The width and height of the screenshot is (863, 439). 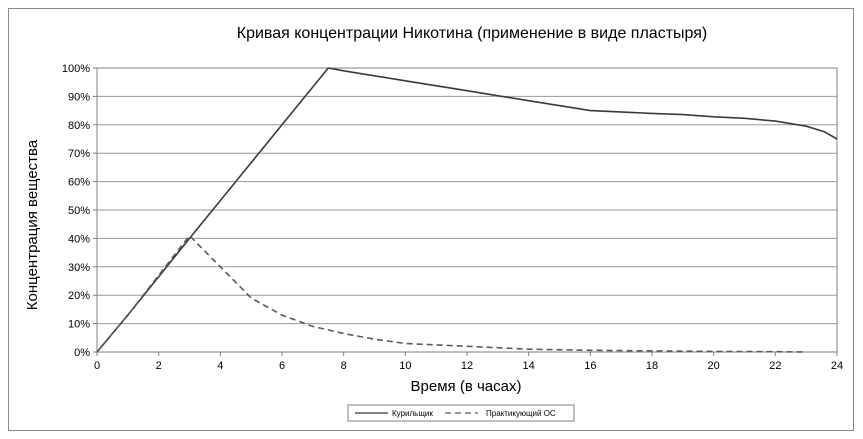 What do you see at coordinates (344, 366) in the screenshot?
I see `x-tick-label: 8` at bounding box center [344, 366].